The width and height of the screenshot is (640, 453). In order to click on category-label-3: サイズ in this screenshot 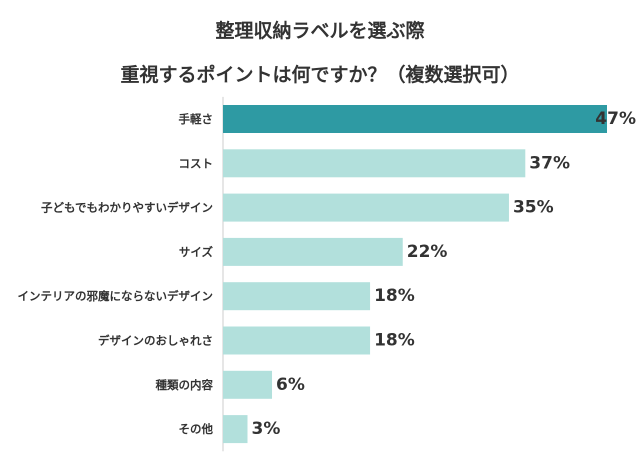, I will do `click(196, 252)`.